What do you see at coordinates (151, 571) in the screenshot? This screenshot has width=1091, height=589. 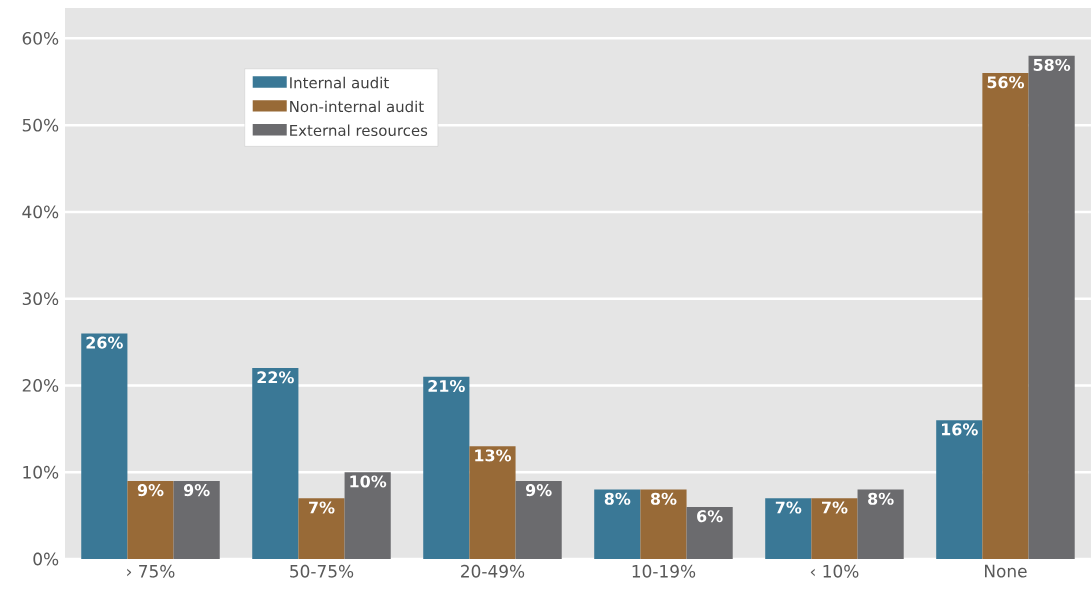 I see `x-tick-label: › 75%` at bounding box center [151, 571].